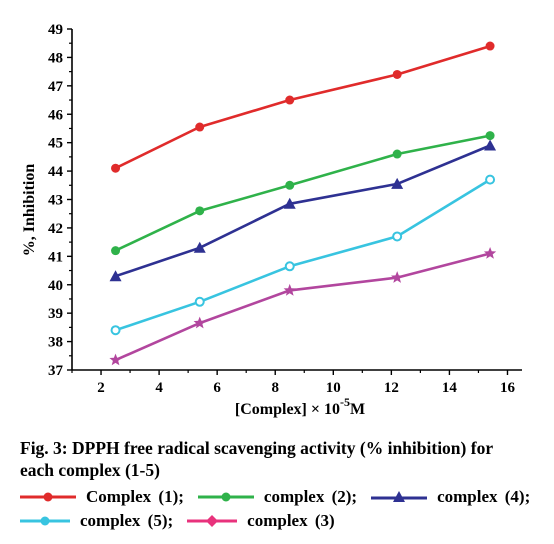 This screenshot has width=554, height=544. I want to click on x-axis-title: [Complex] × 10-5M, so click(300, 406).